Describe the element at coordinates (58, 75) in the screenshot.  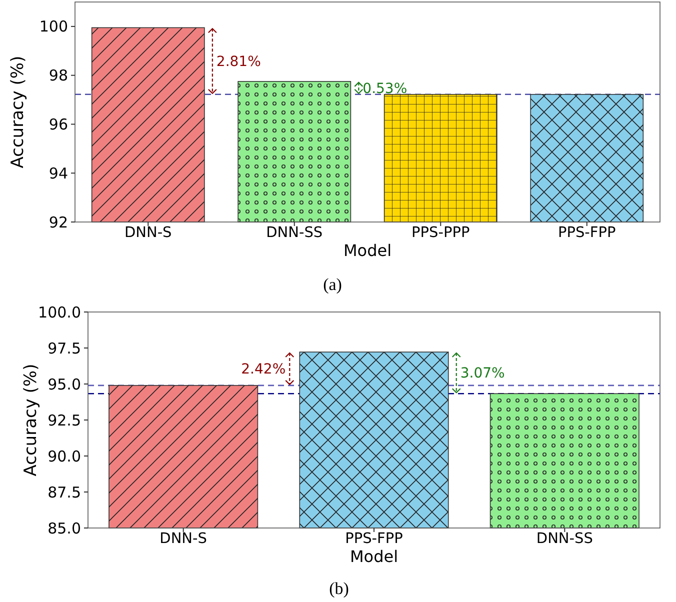
I see `y-tick-label: 98` at that location.